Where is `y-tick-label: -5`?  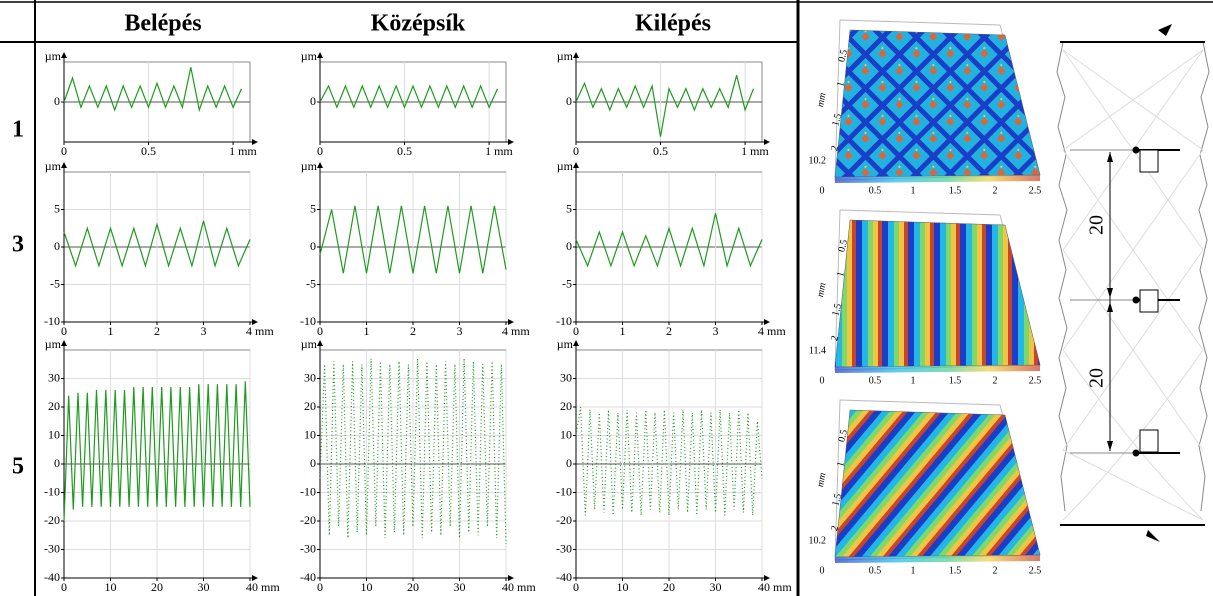 y-tick-label: -5 is located at coordinates (567, 283).